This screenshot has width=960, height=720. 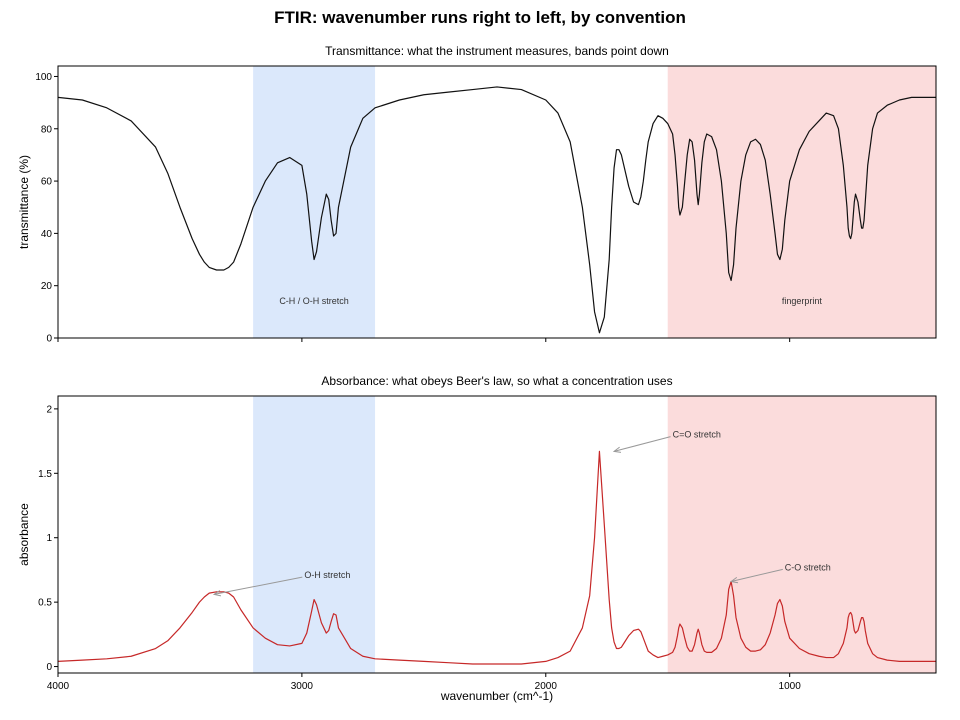 What do you see at coordinates (47, 182) in the screenshot?
I see `y-tick-label: 60` at bounding box center [47, 182].